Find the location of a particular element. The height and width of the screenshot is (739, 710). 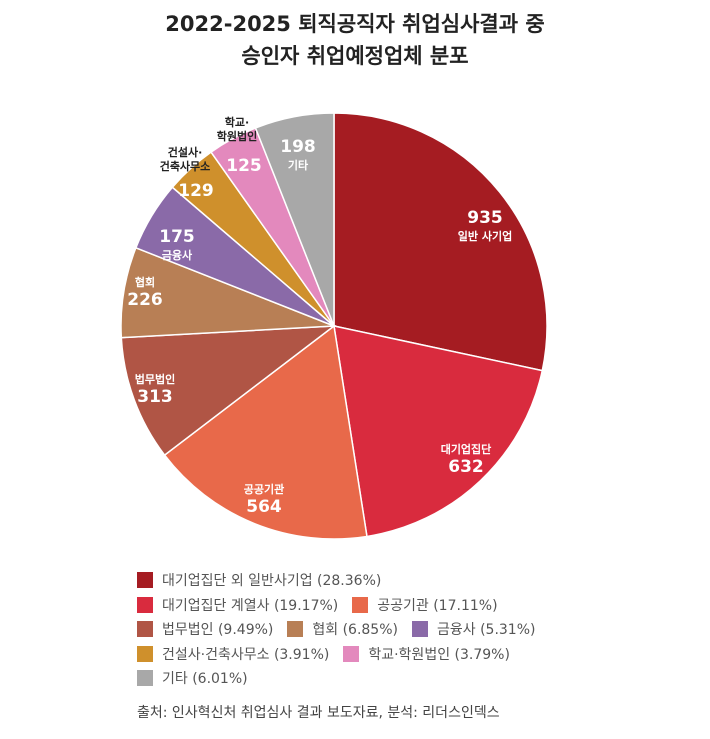

legend-item: 공공기관 (17.11%) is located at coordinates (425, 605).